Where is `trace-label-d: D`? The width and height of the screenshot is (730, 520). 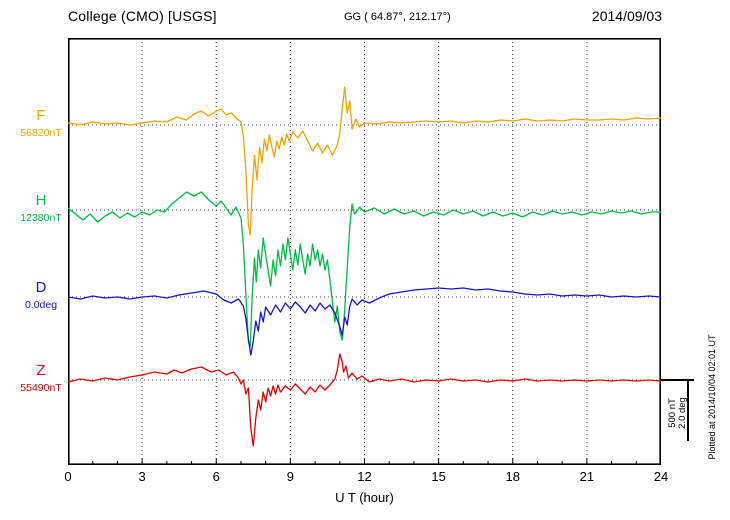
trace-label-d: D is located at coordinates (41, 287).